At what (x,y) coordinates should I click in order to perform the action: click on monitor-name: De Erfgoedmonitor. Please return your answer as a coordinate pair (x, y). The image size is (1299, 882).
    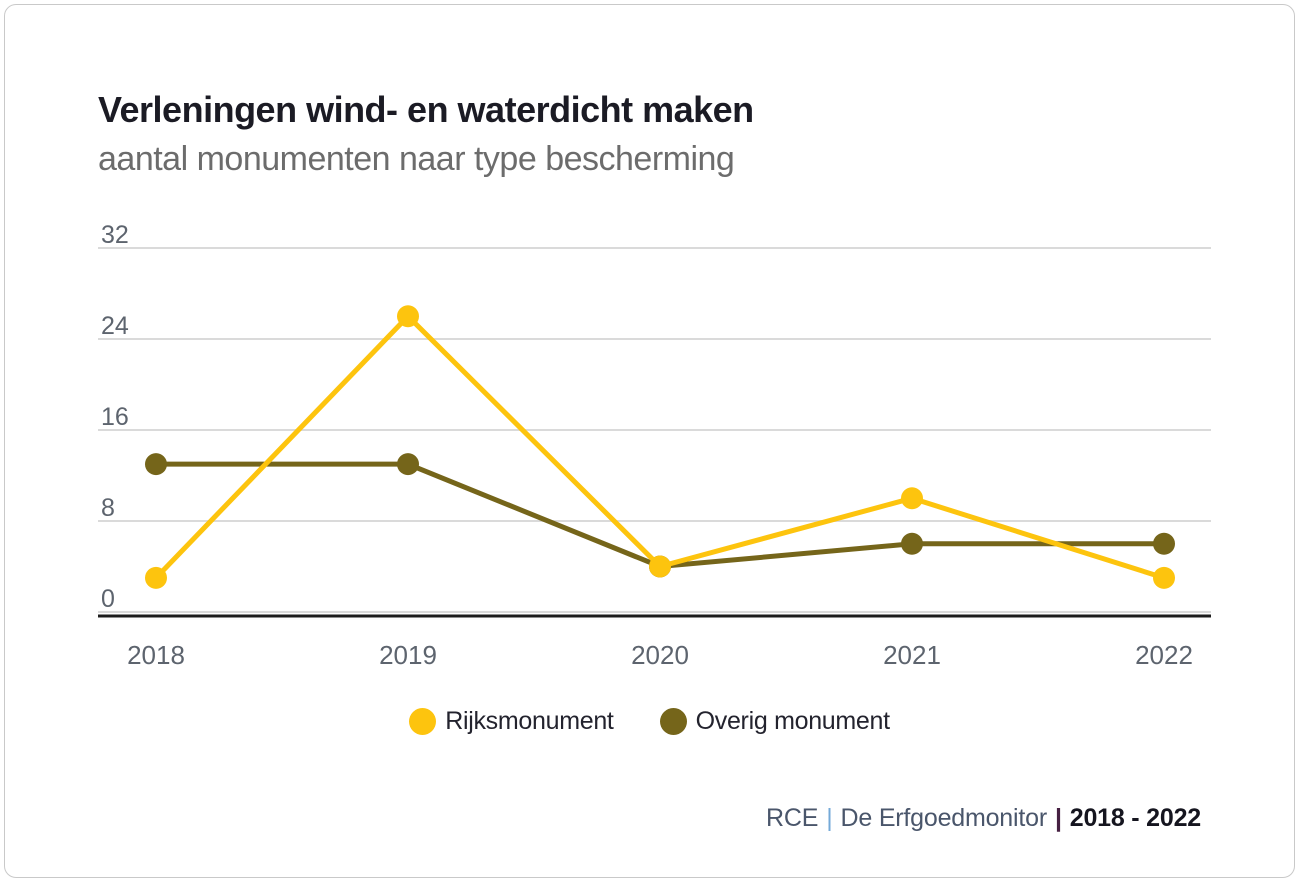
    Looking at the image, I should click on (944, 818).